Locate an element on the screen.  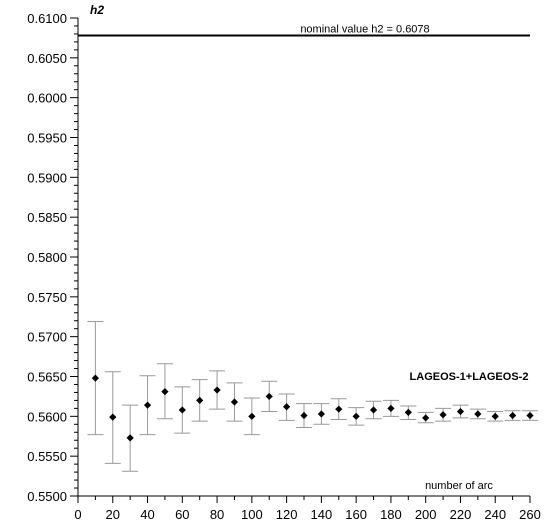
y-tick-label: 0.5900 is located at coordinates (47, 177).